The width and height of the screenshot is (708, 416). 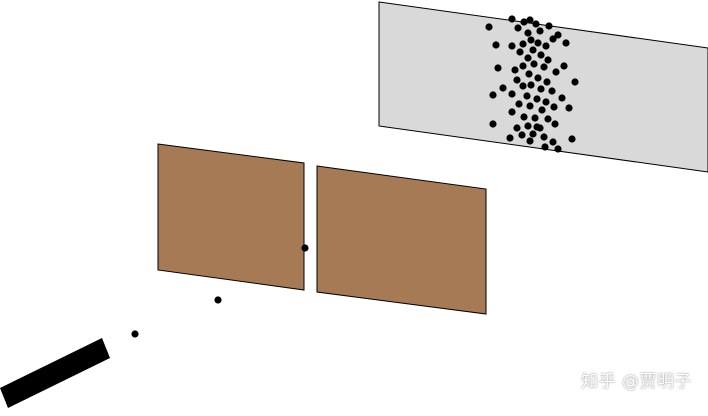 What do you see at coordinates (220, 291) in the screenshot?
I see `flight-particles` at bounding box center [220, 291].